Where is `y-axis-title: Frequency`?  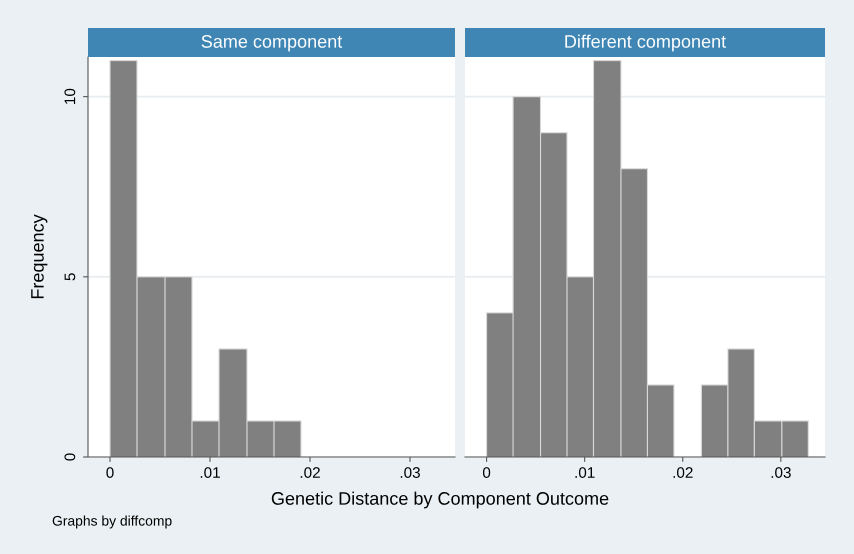
y-axis-title: Frequency is located at coordinates (39, 256).